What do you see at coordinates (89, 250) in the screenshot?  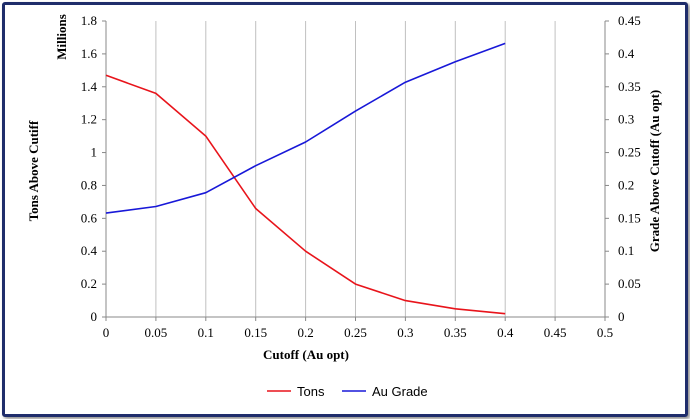 I see `y-left-tick-label: 0.4` at bounding box center [89, 250].